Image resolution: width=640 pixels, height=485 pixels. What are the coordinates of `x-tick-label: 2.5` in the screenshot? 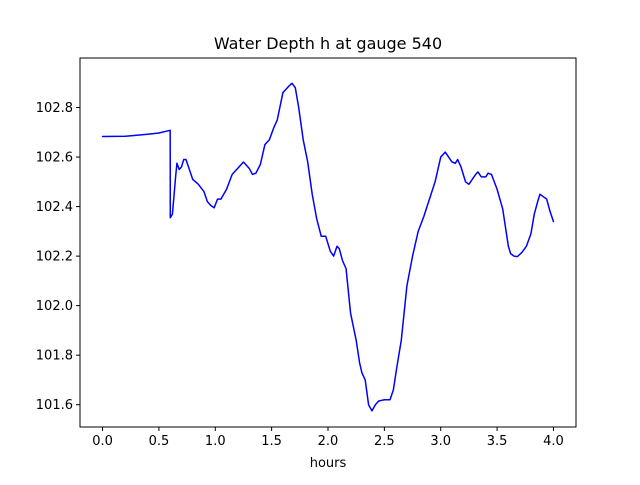 It's located at (384, 441).